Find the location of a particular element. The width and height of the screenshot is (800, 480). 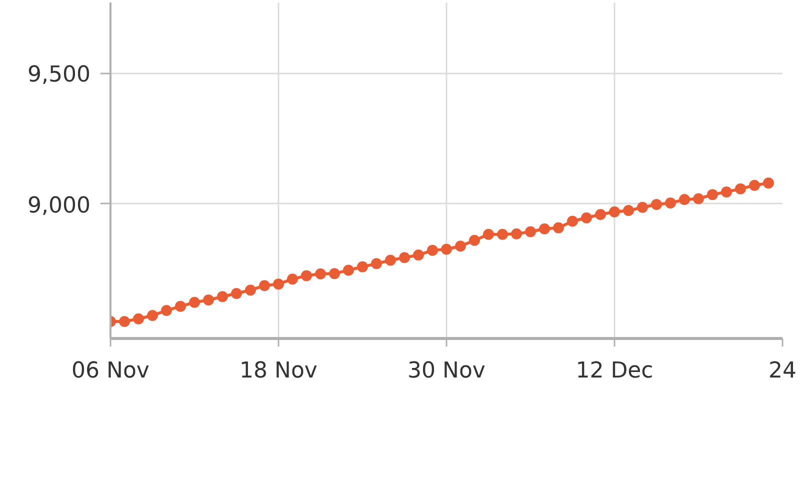

x-tick-label: 18 Nov is located at coordinates (279, 371).